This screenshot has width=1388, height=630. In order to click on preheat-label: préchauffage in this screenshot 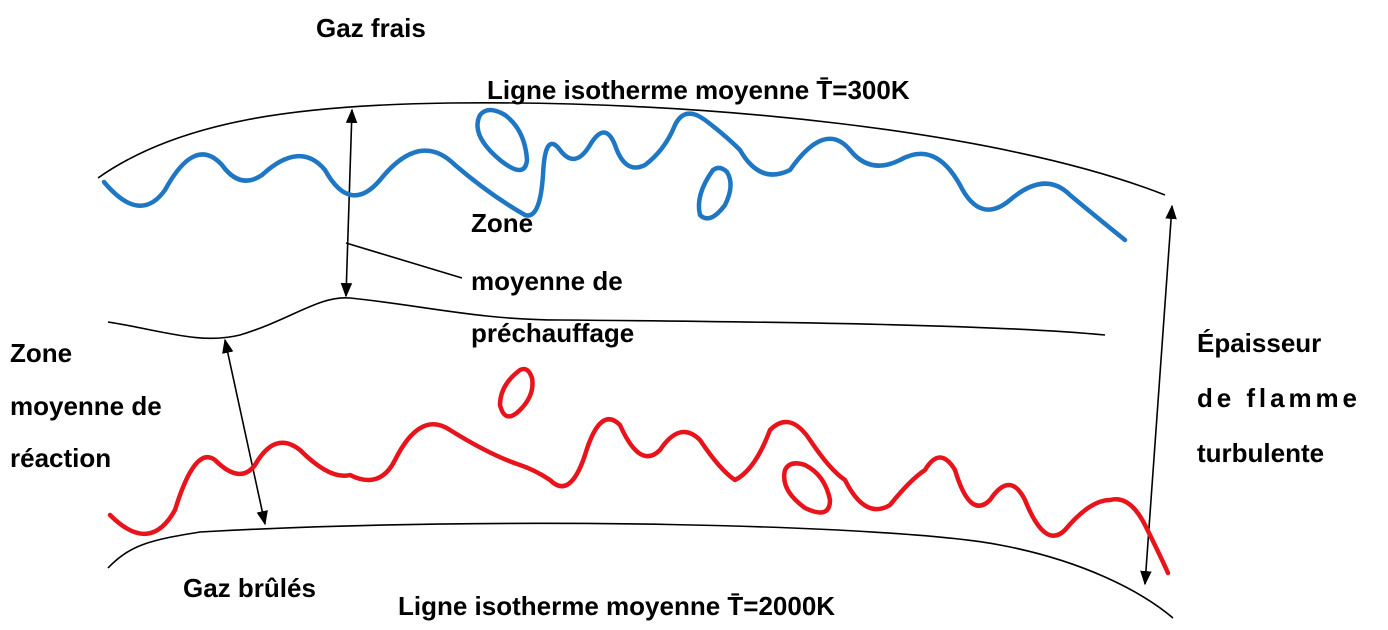, I will do `click(552, 333)`.